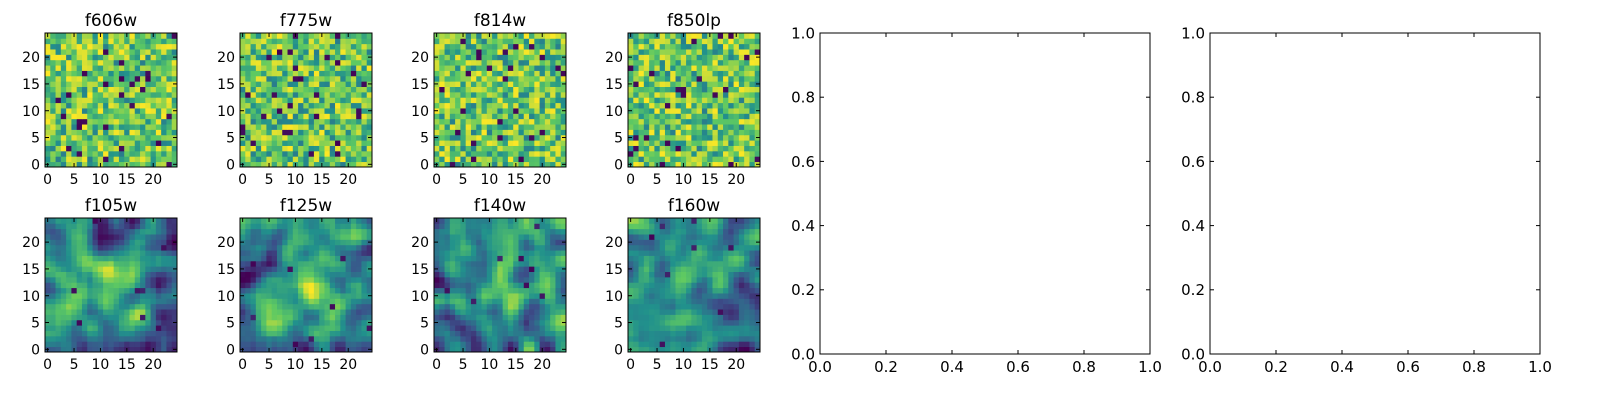 This screenshot has width=1600, height=400. Describe the element at coordinates (230, 324) in the screenshot. I see `y-tick-label: 5` at that location.